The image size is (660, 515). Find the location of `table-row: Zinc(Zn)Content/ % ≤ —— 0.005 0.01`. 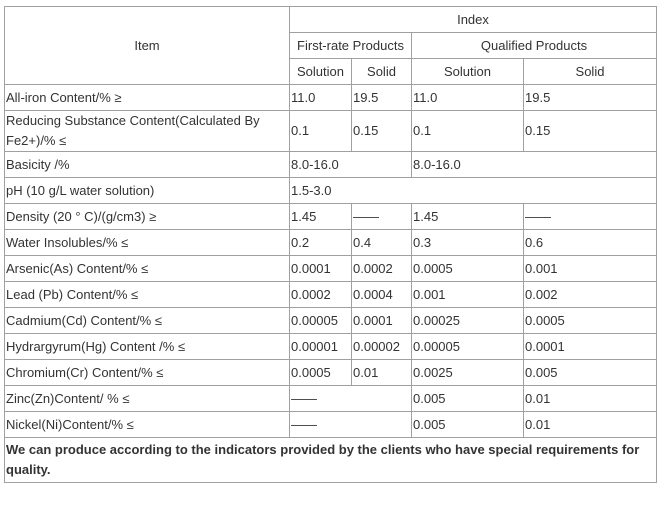

table-row: Zinc(Zn)Content/ % ≤ —— 0.005 0.01 is located at coordinates (330, 398).